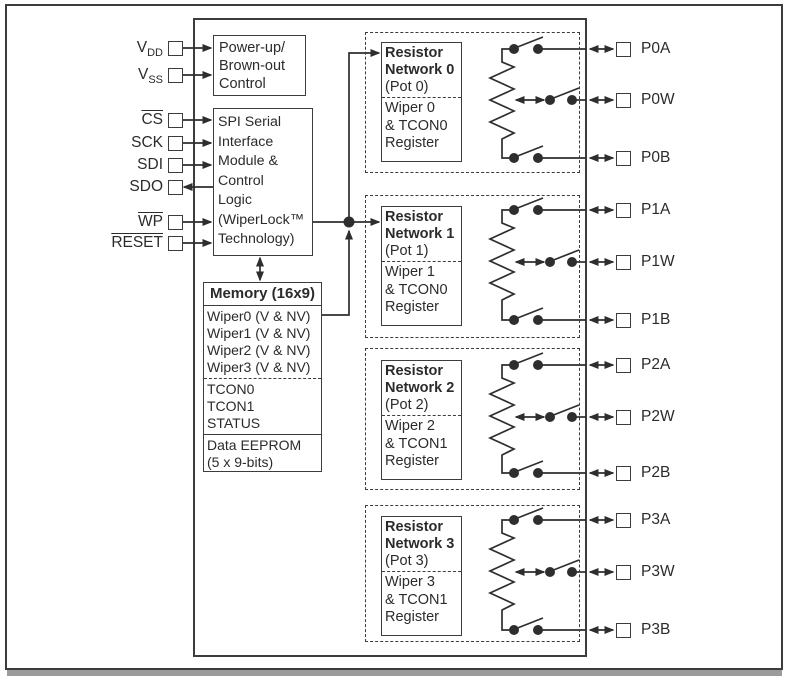 The height and width of the screenshot is (677, 788). What do you see at coordinates (420, 225) in the screenshot?
I see `network-title: Resistor Network 1` at bounding box center [420, 225].